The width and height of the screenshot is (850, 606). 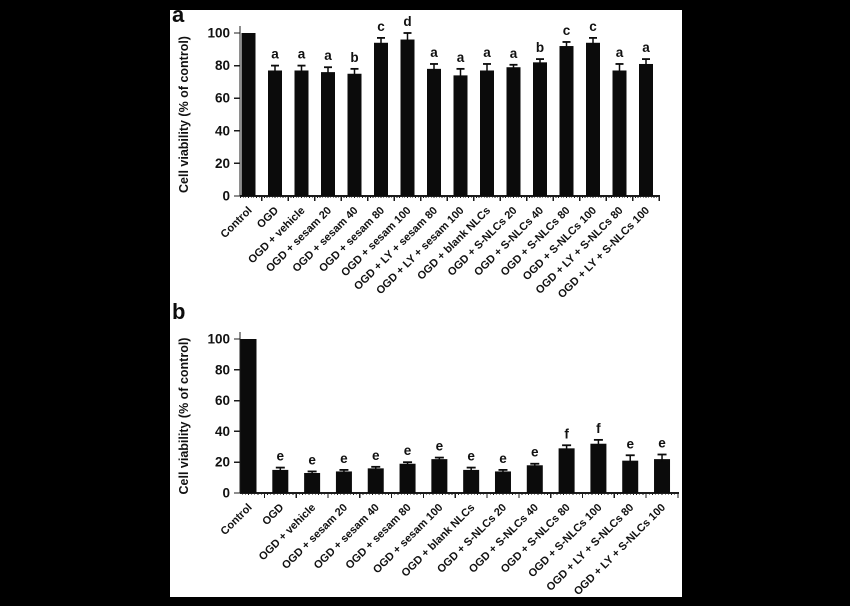 I want to click on significance-letter: d, so click(x=407, y=21).